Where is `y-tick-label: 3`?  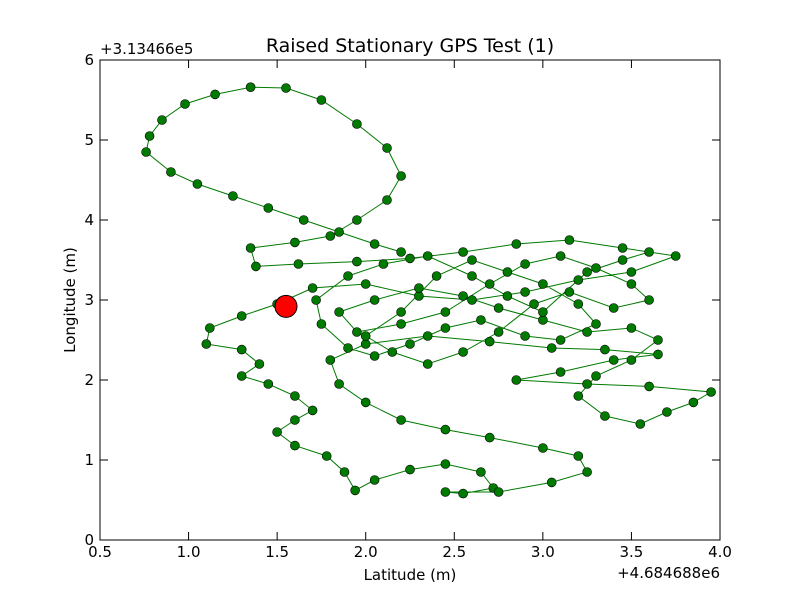
y-tick-label: 3 is located at coordinates (89, 300).